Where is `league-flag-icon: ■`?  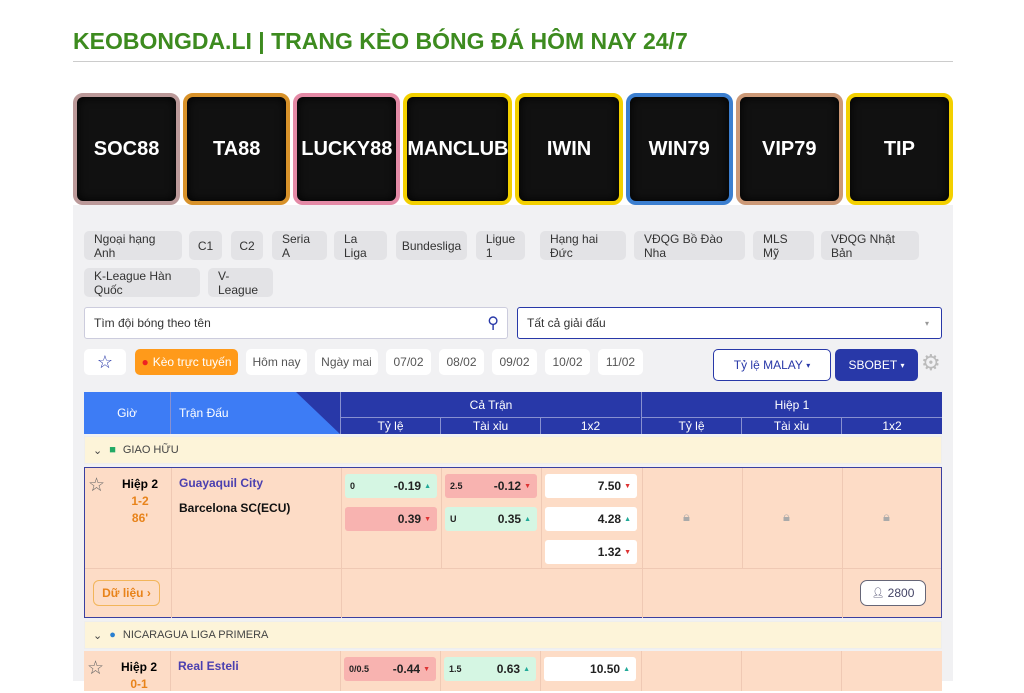
league-flag-icon: ■ is located at coordinates (112, 450).